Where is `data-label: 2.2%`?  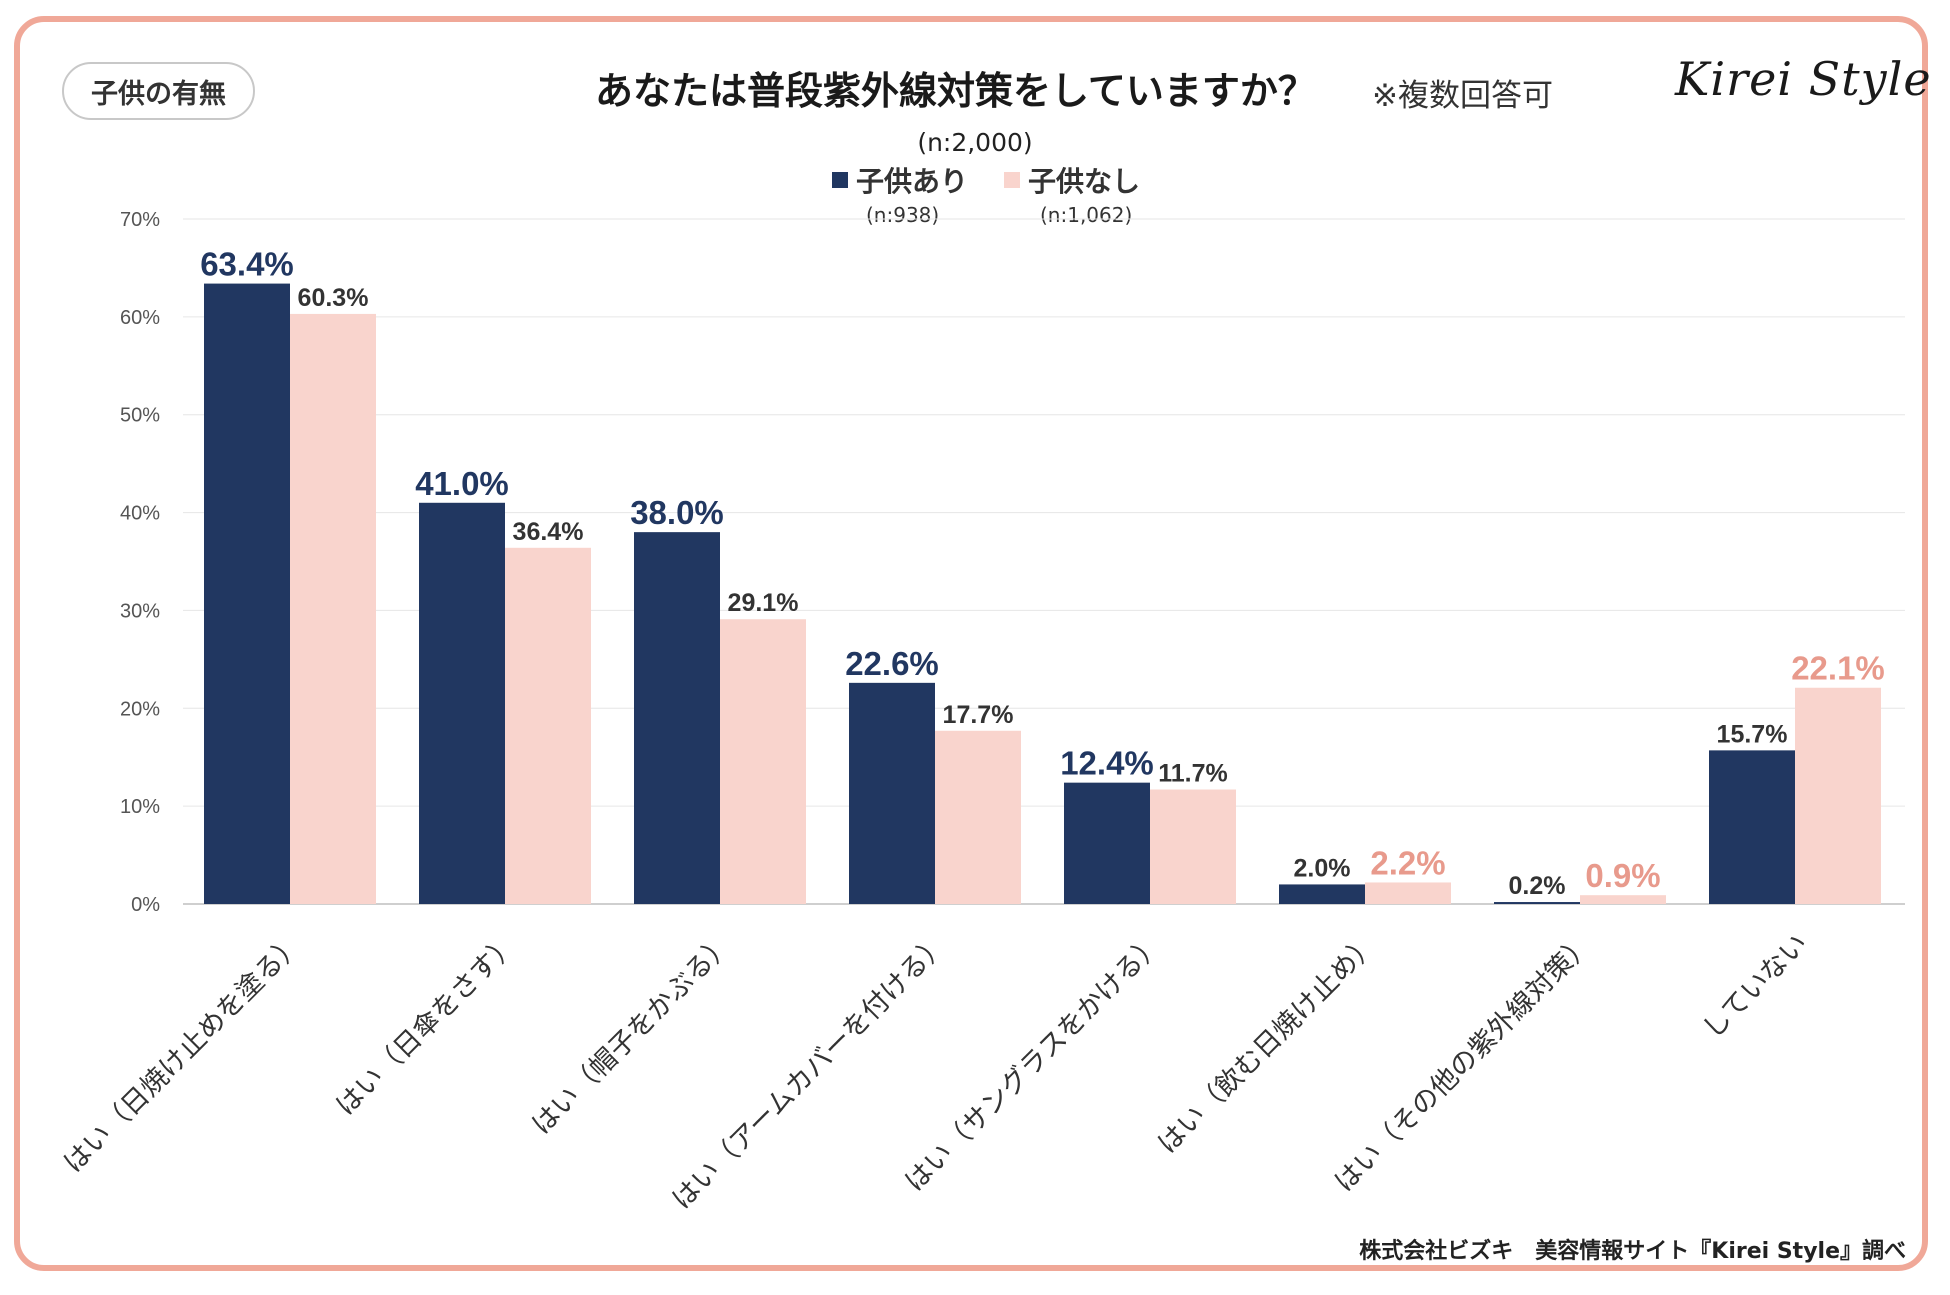
data-label: 2.2% is located at coordinates (1407, 862).